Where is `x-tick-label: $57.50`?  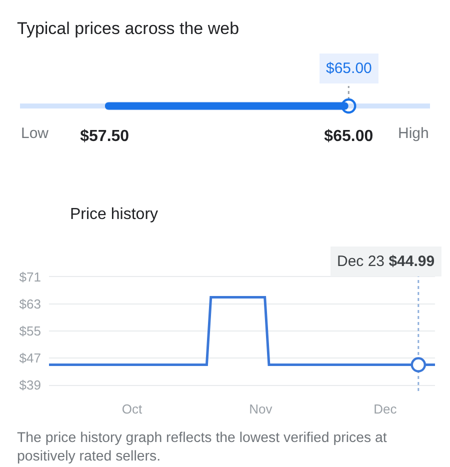
x-tick-label: $57.50 is located at coordinates (105, 136).